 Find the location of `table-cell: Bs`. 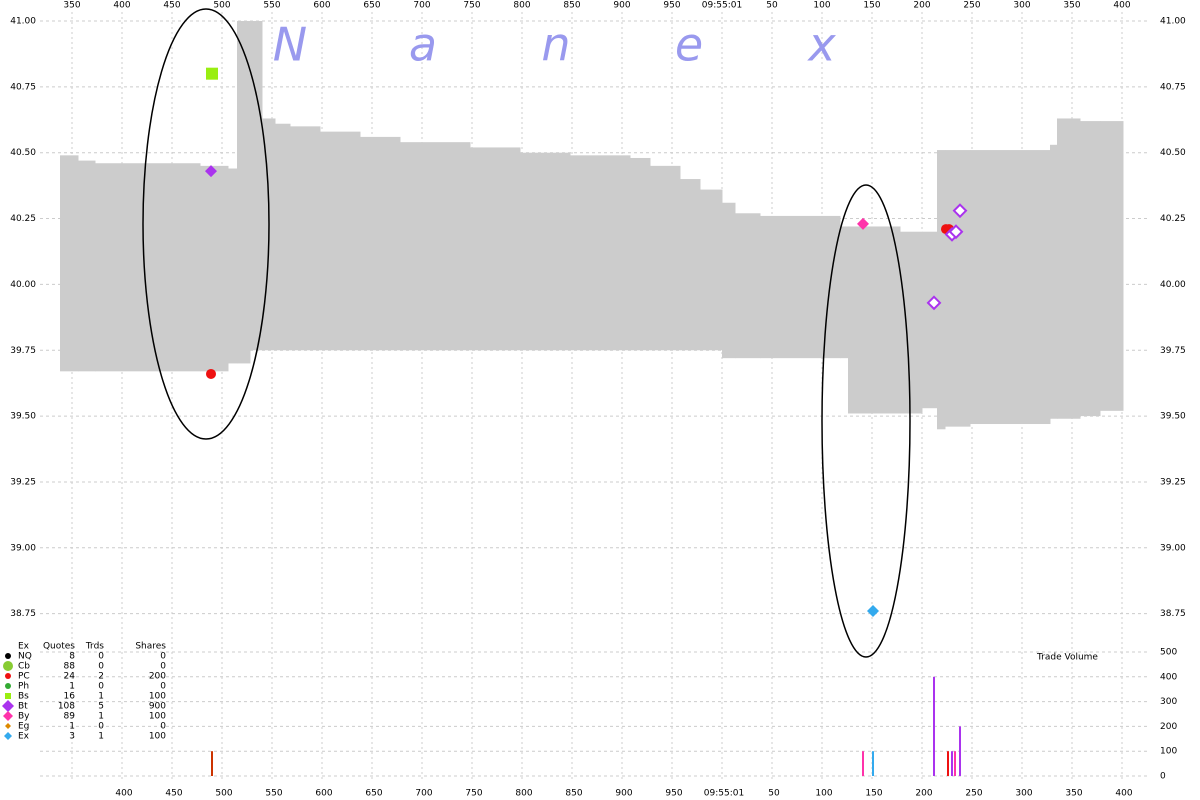

table-cell: Bs is located at coordinates (23, 697).